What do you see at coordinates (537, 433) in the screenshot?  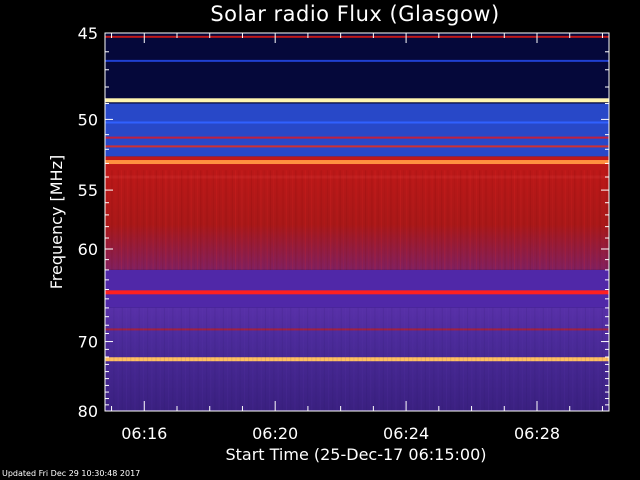 I see `x-tick-label: 06:28` at bounding box center [537, 433].